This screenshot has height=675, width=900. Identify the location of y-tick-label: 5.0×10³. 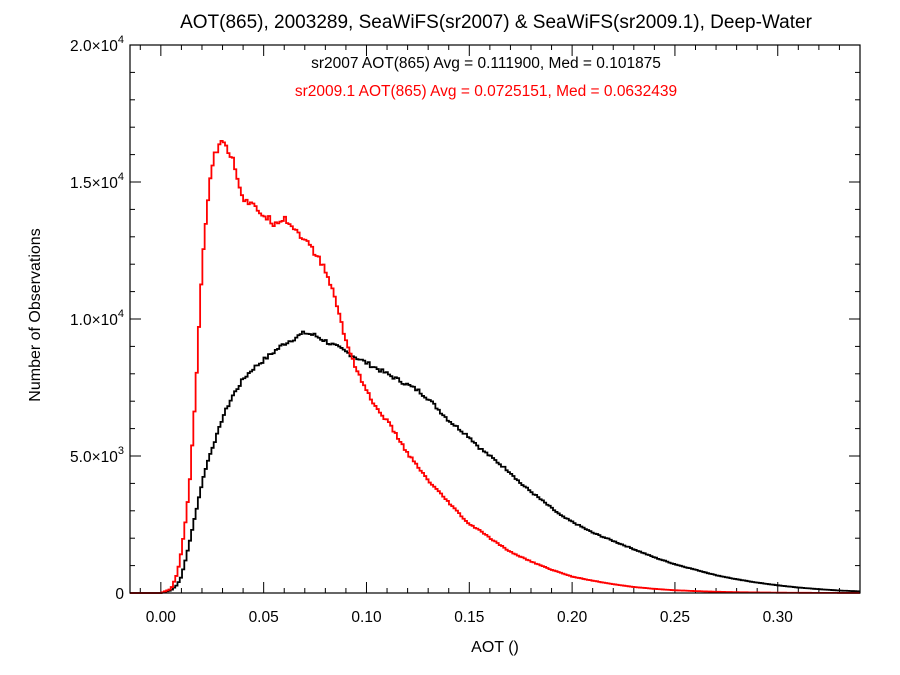
(97, 455).